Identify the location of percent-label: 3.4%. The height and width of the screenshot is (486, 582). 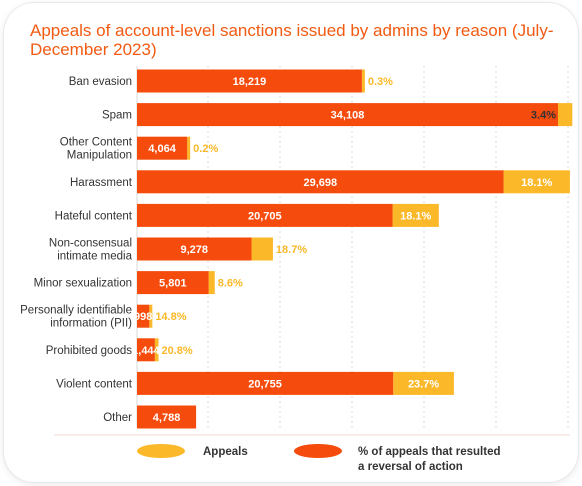
(543, 116).